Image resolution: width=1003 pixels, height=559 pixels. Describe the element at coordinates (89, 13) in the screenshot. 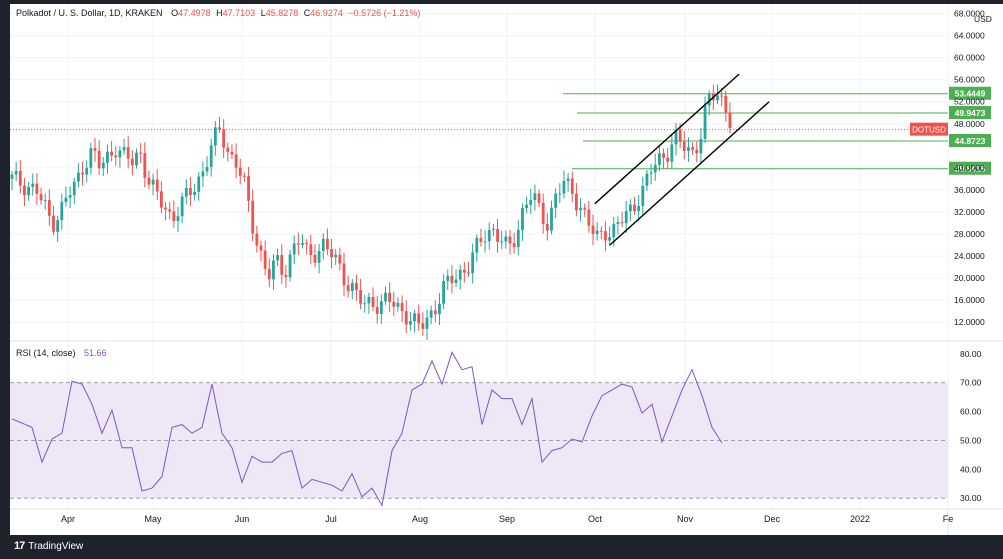

I see `symbol-title: Polkadot / U. S. Dollar, 1D, KRAKEN` at that location.